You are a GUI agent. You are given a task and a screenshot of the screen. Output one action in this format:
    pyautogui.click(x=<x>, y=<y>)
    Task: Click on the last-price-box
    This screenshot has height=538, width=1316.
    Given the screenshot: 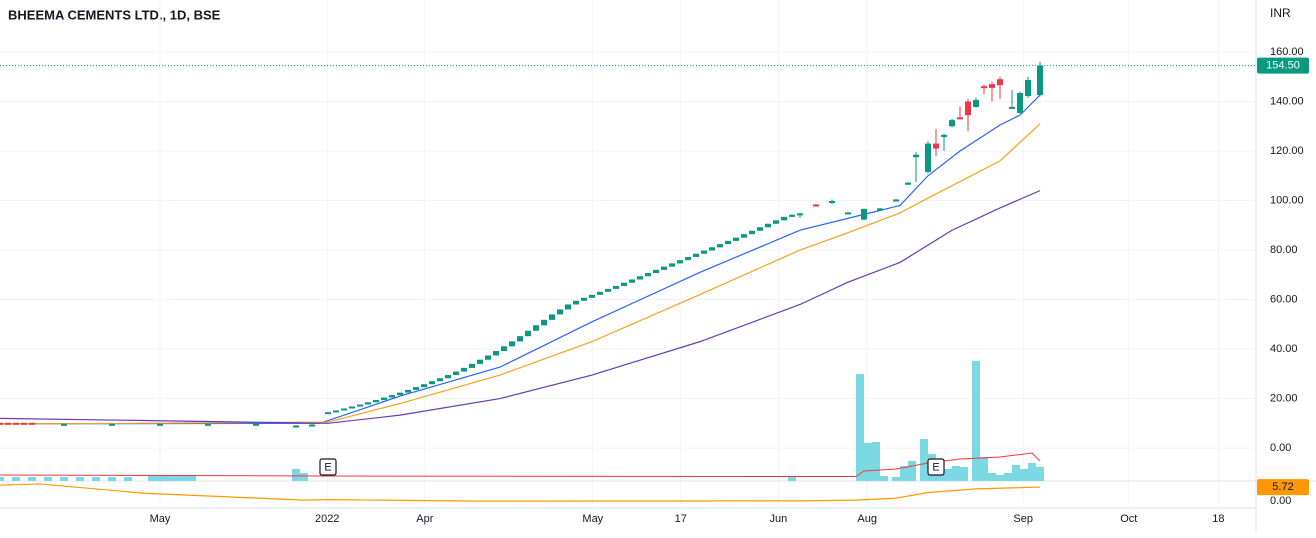 What is the action you would take?
    pyautogui.click(x=1283, y=65)
    